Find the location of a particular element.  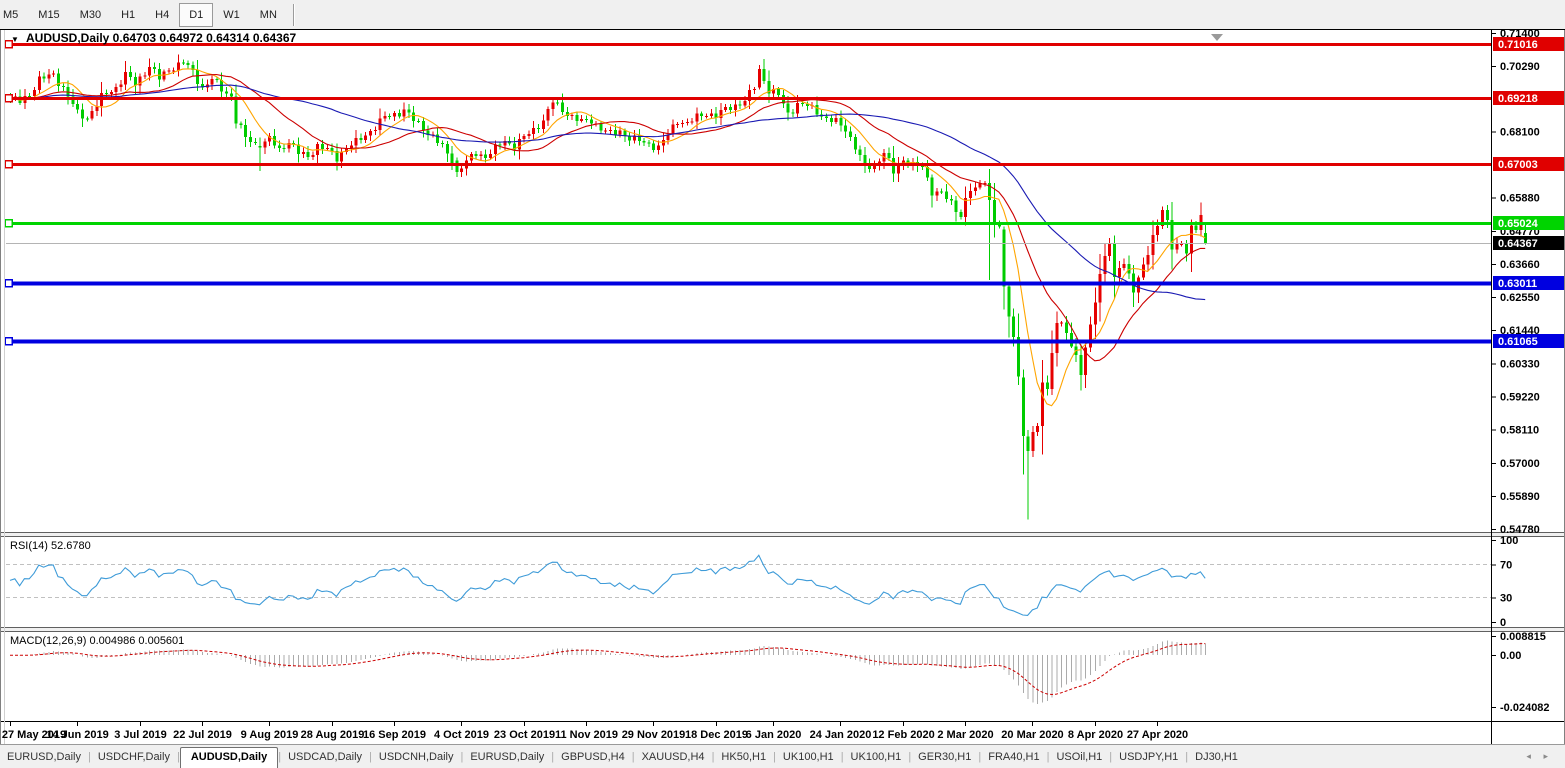

timeframe-button-m30: M30 is located at coordinates (90, 14).